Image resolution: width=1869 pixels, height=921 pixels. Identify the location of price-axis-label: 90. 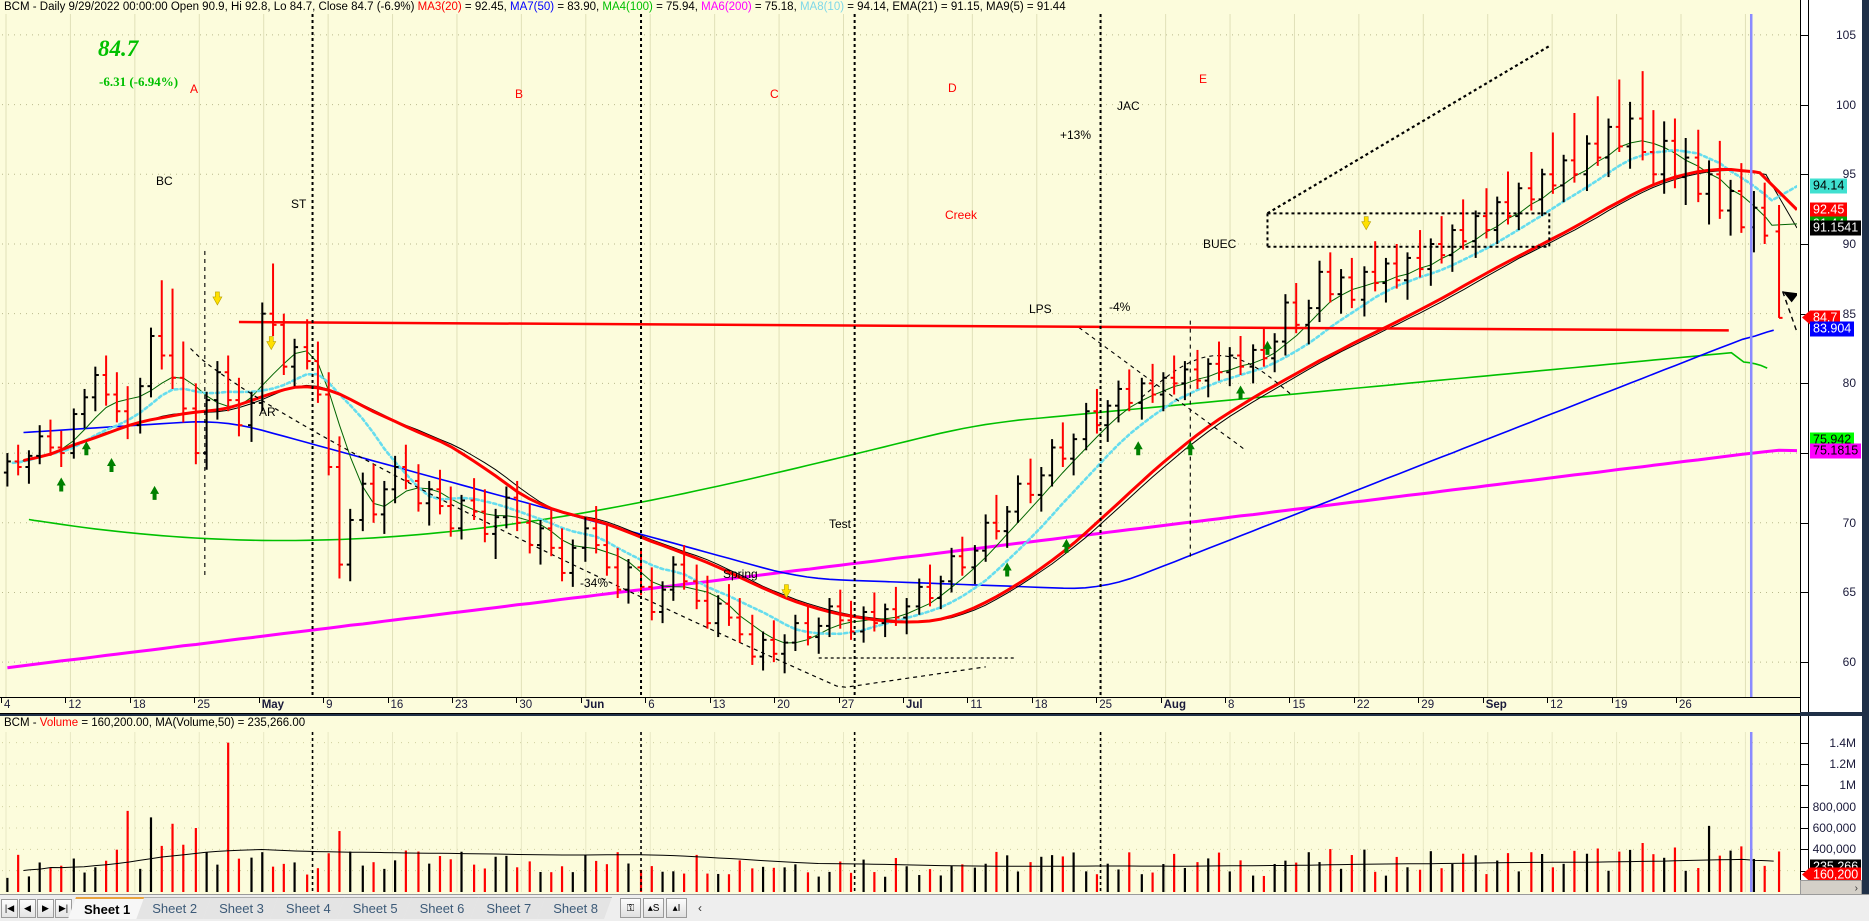
(1849, 243).